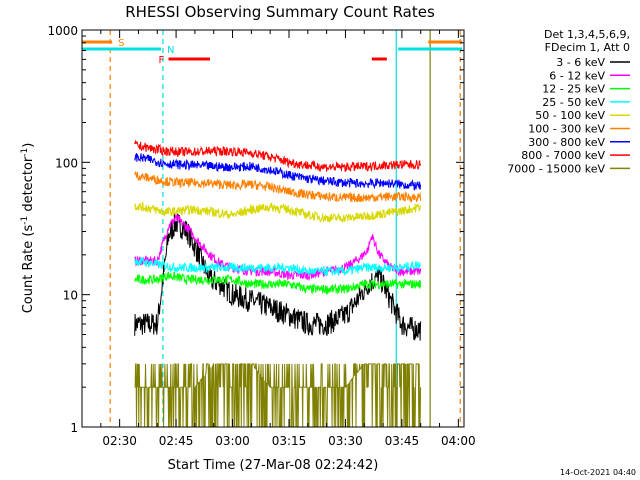  I want to click on x-tick-label-4: 03:30, so click(345, 441).